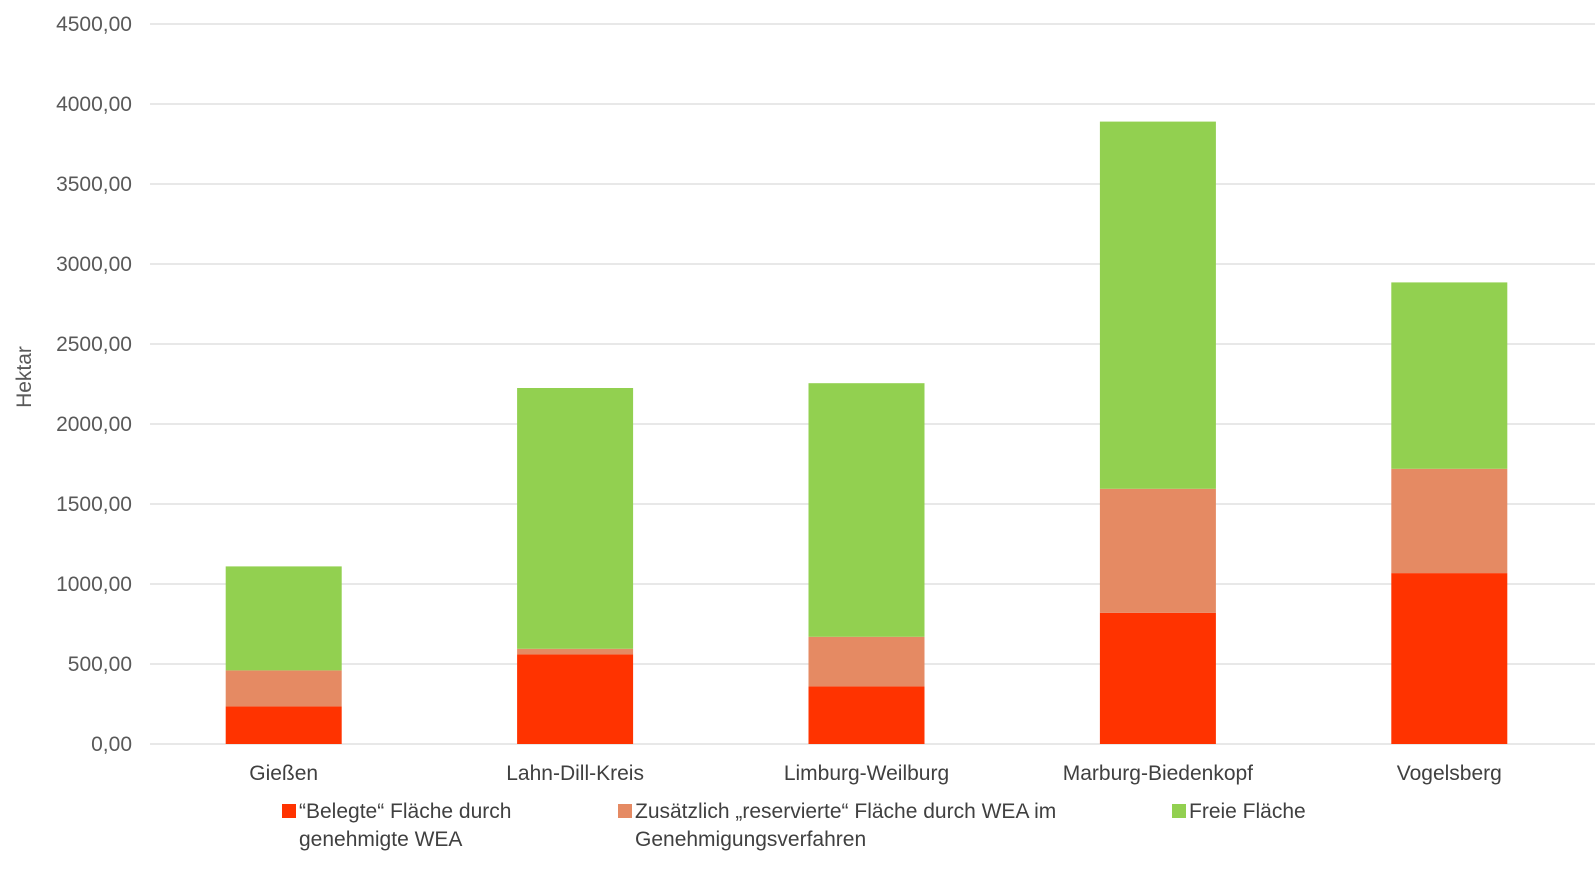 The image size is (1595, 869). Describe the element at coordinates (94, 584) in the screenshot. I see `y-tick-label: 1000,00` at that location.